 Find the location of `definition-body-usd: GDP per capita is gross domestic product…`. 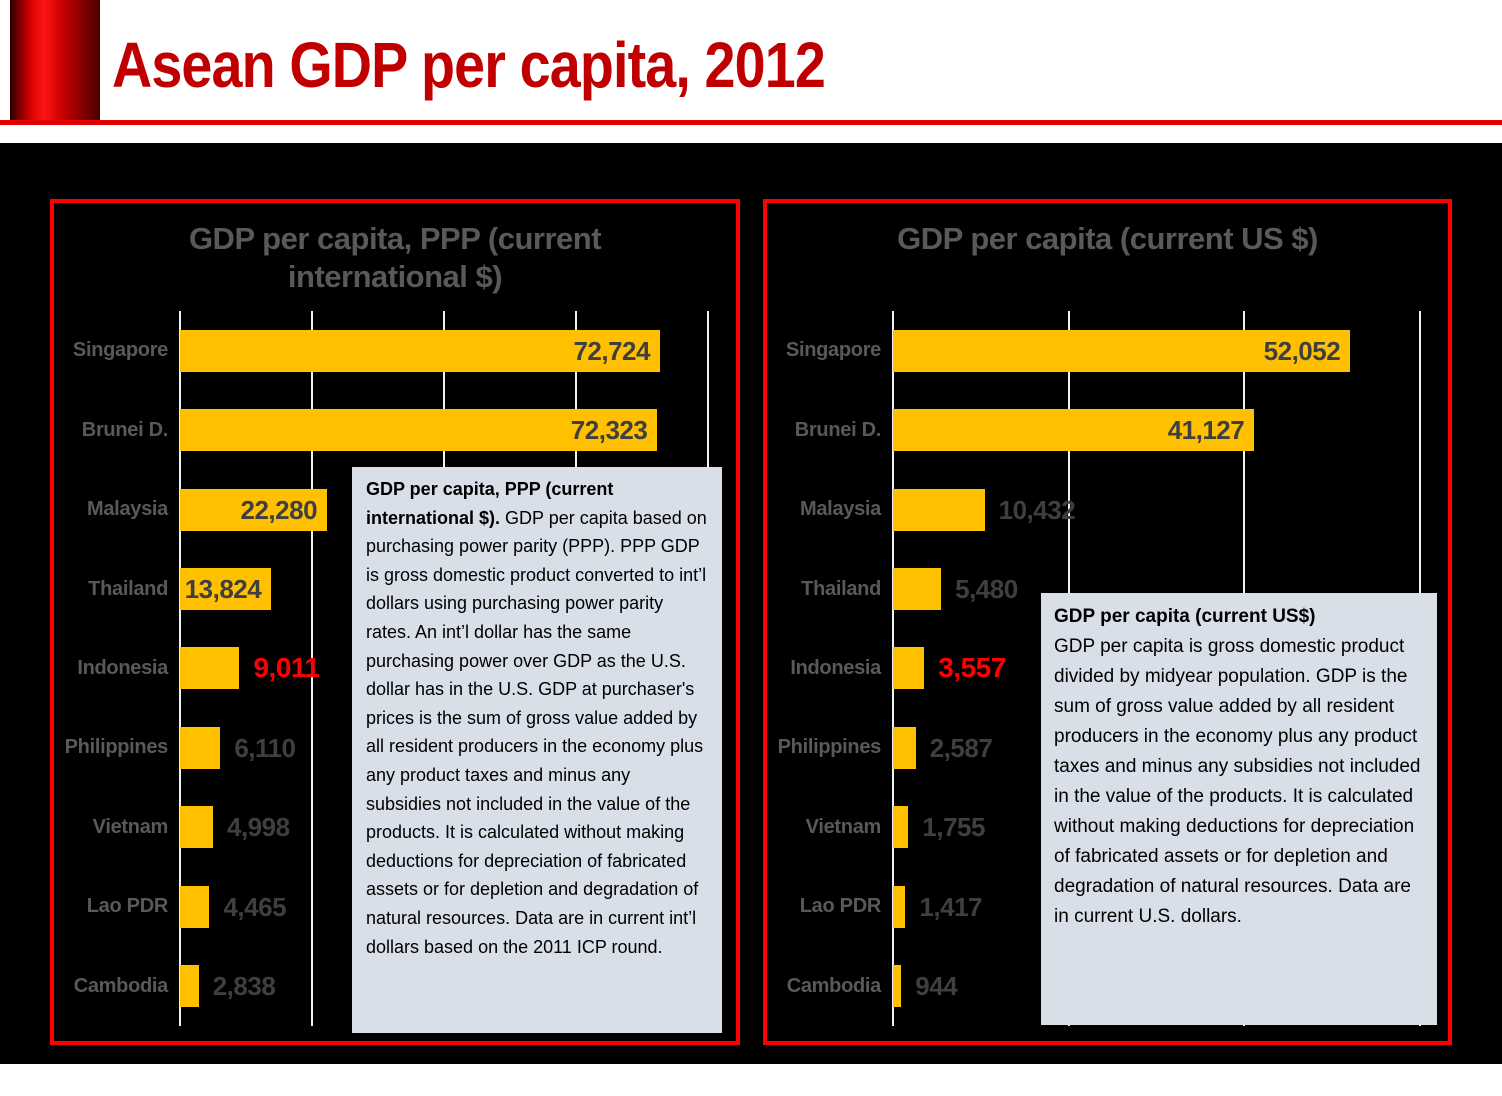

definition-body-usd: GDP per capita is gross domestic product… is located at coordinates (1237, 781).